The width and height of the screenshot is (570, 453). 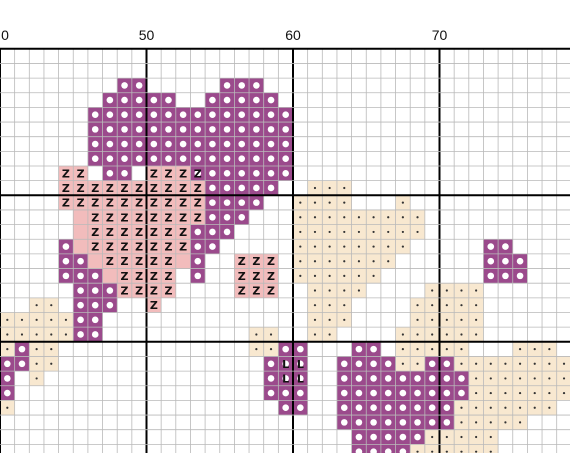 I want to click on column-ruler: 0 50 60 70, so click(x=285, y=24).